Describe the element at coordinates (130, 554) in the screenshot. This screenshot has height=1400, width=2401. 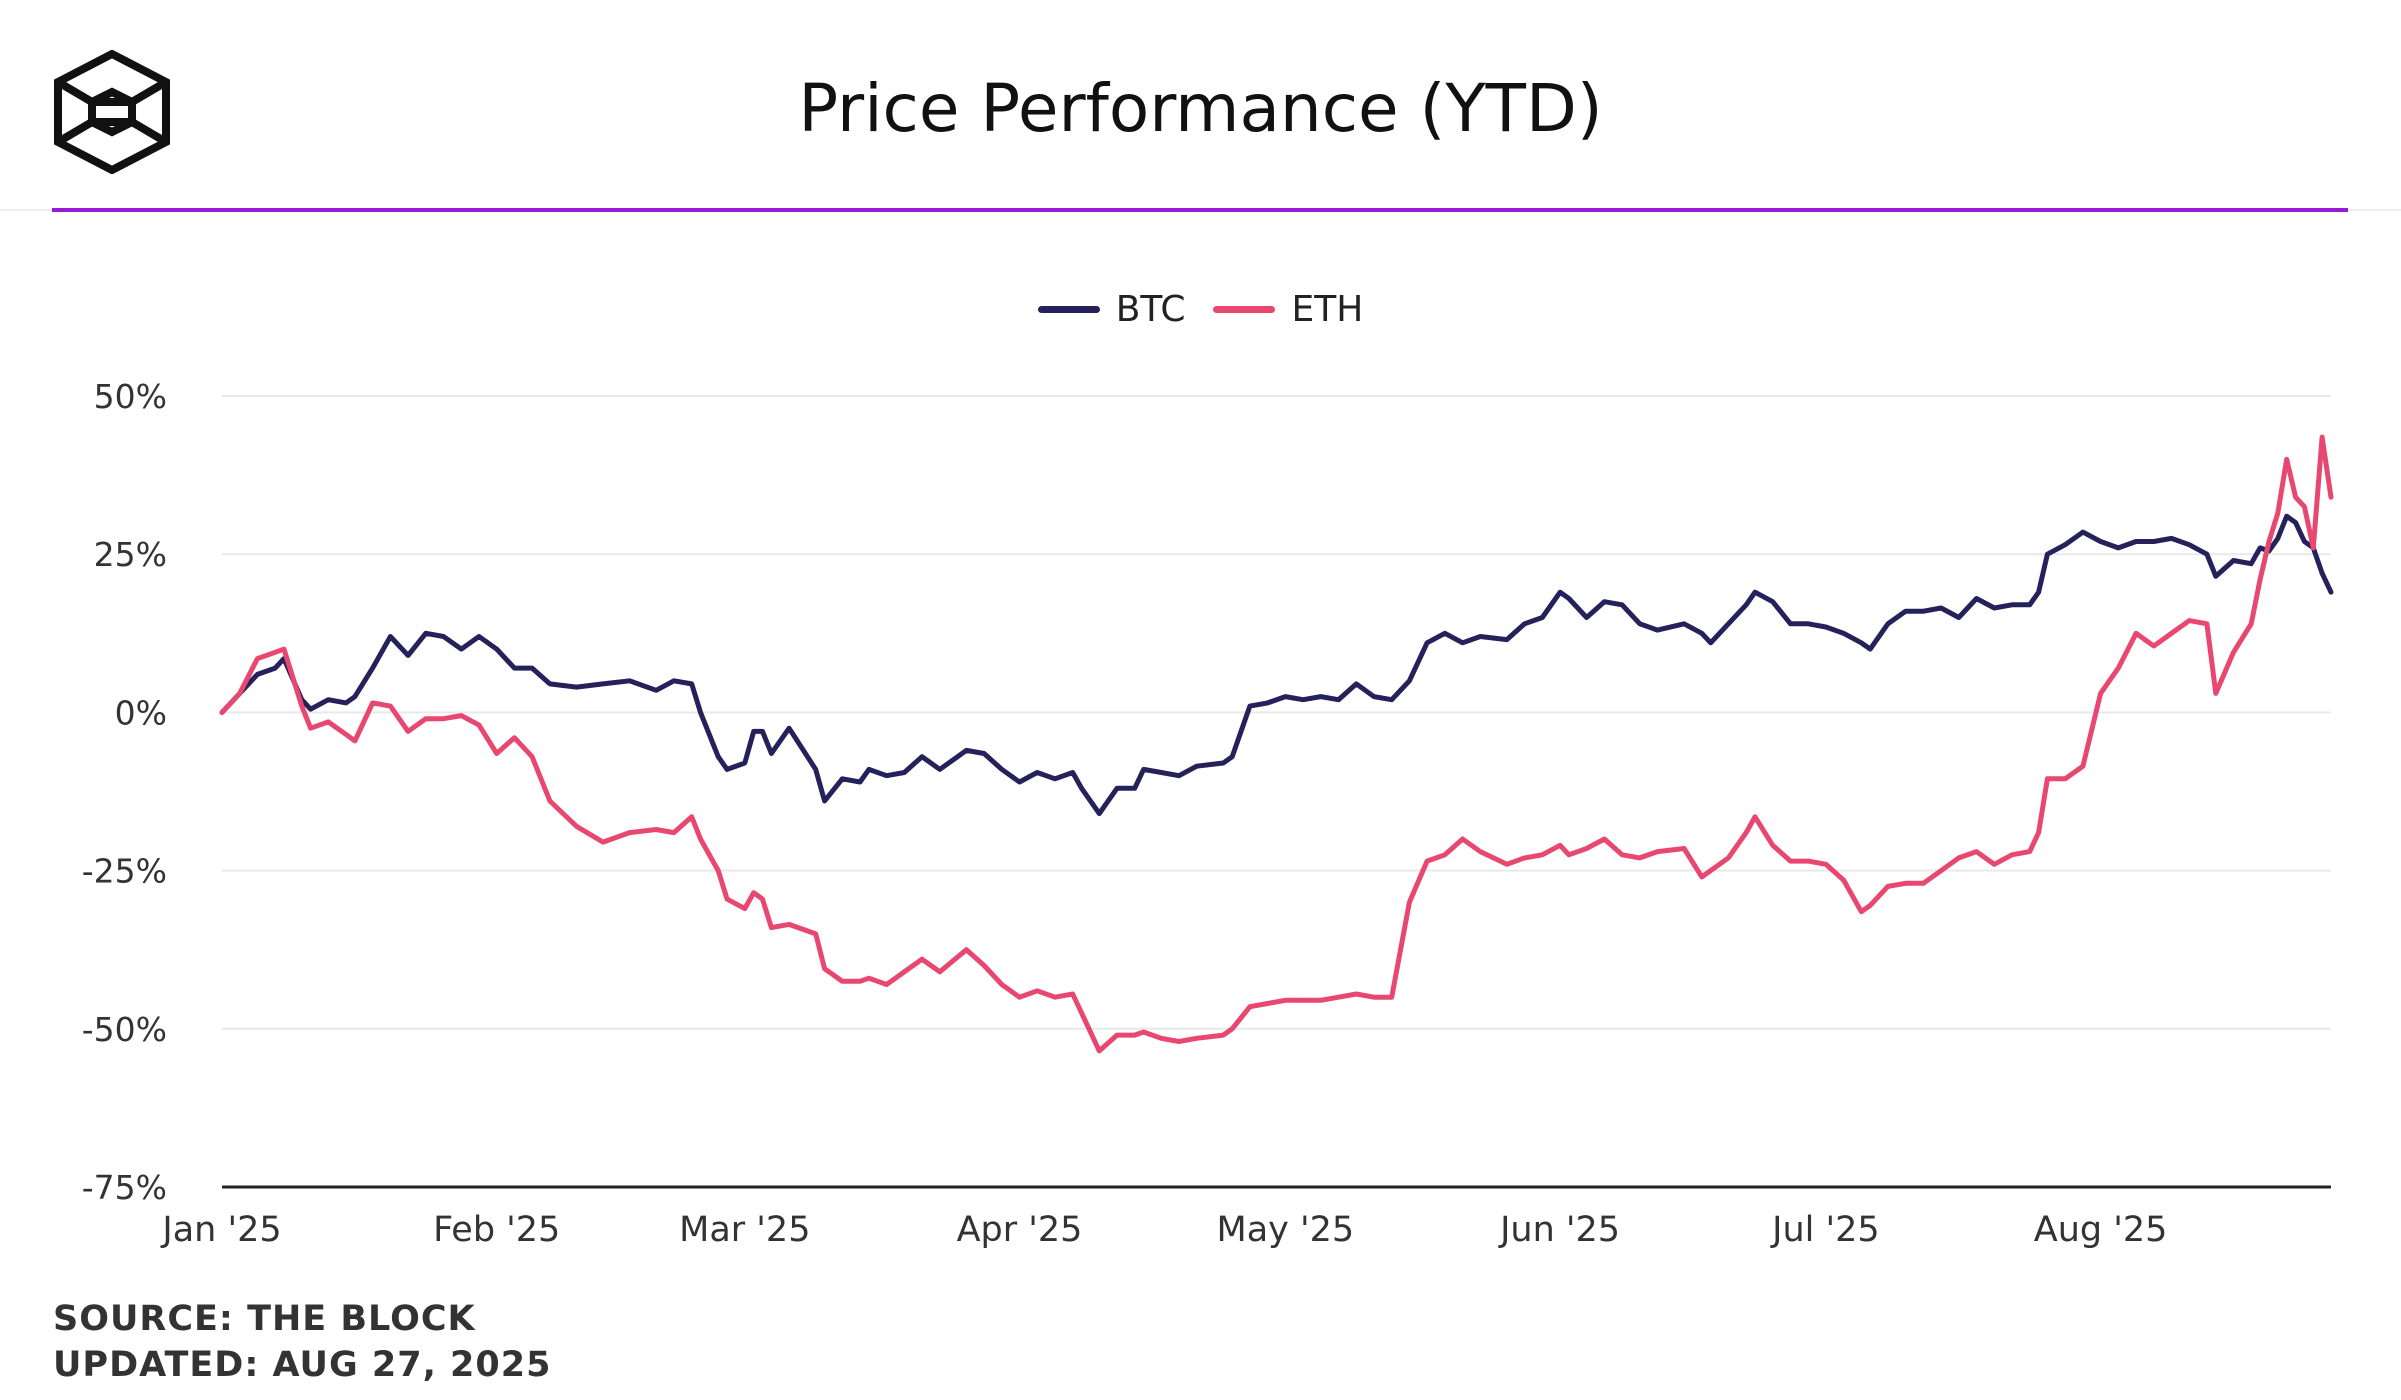
I see `y-tick-label: 25%` at that location.